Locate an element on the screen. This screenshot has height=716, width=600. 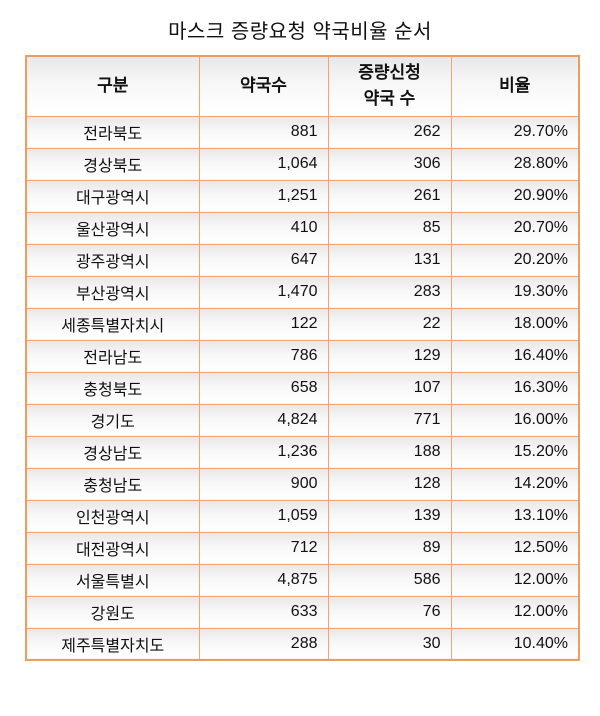
cell-ratio: 20.70% is located at coordinates (515, 228).